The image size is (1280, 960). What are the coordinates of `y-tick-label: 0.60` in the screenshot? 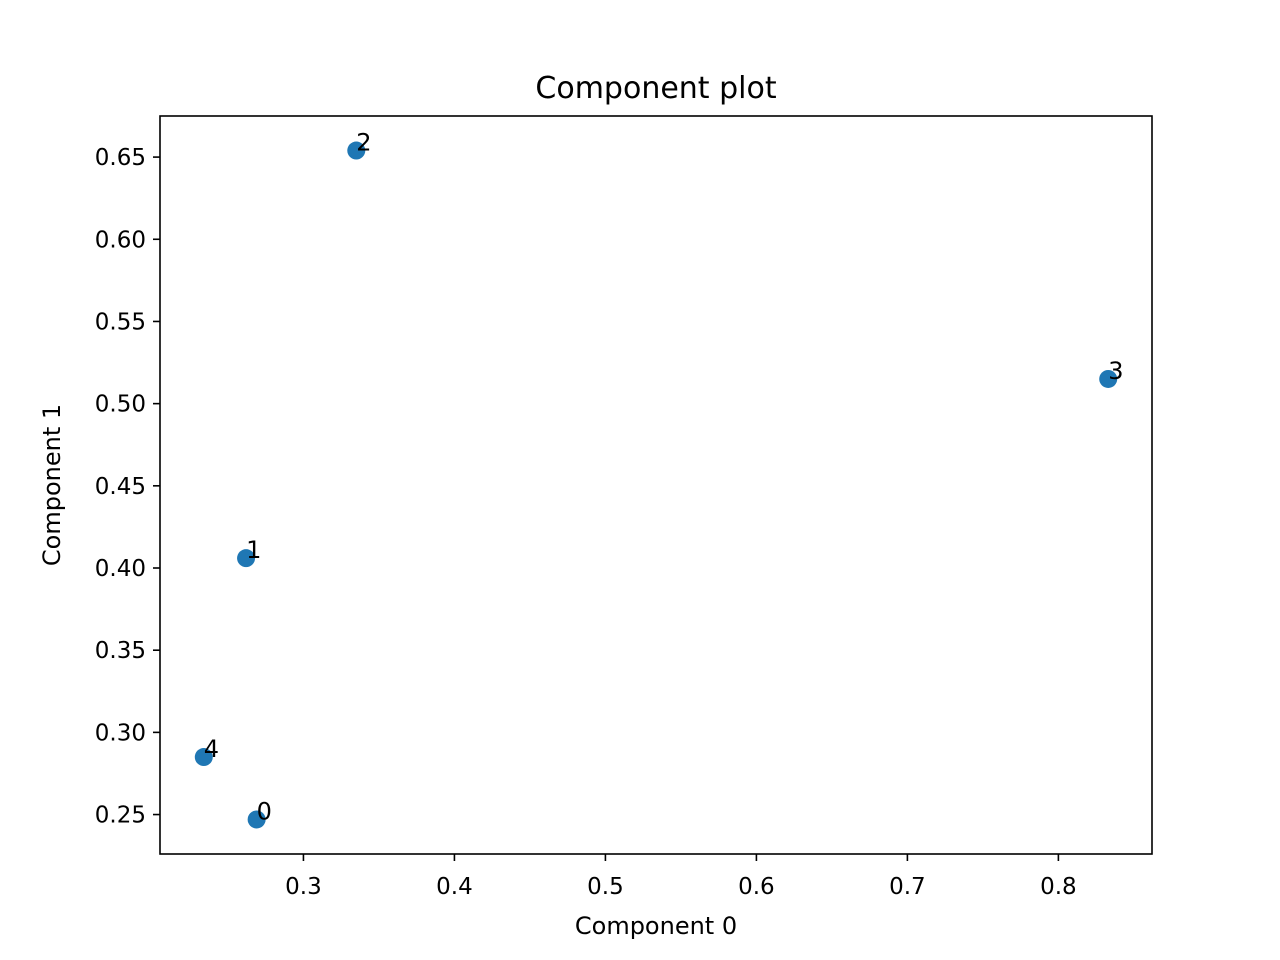 It's located at (120, 240).